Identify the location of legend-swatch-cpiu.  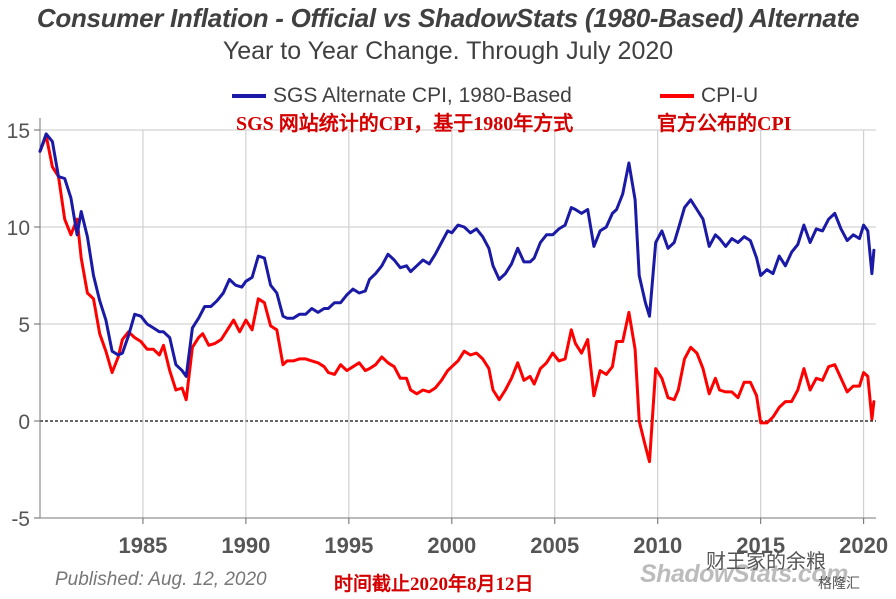
(677, 96).